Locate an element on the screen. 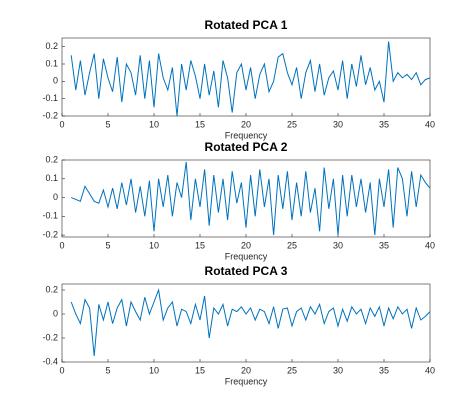  y-tick-label: -0.4 is located at coordinates (50, 361).